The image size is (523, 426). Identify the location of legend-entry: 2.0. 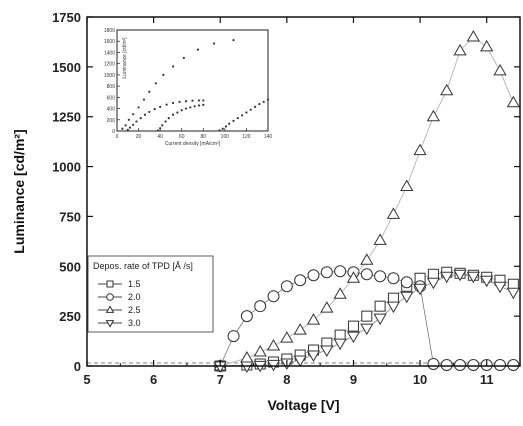
(119, 297).